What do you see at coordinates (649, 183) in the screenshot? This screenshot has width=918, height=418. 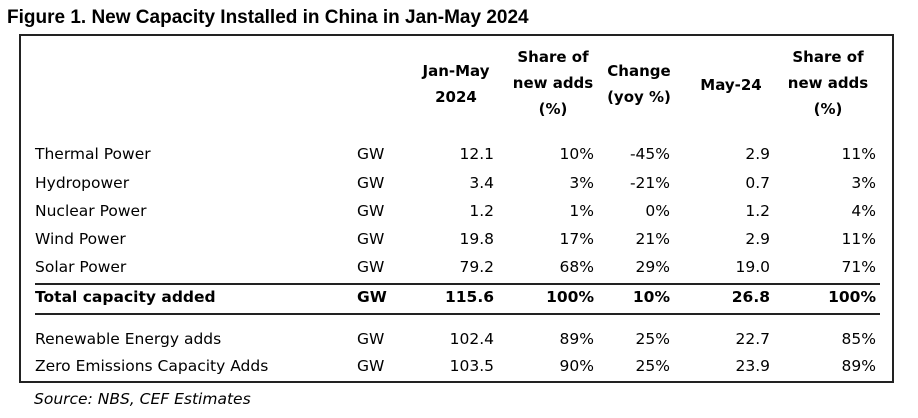 I see `row-change-value: -21%` at bounding box center [649, 183].